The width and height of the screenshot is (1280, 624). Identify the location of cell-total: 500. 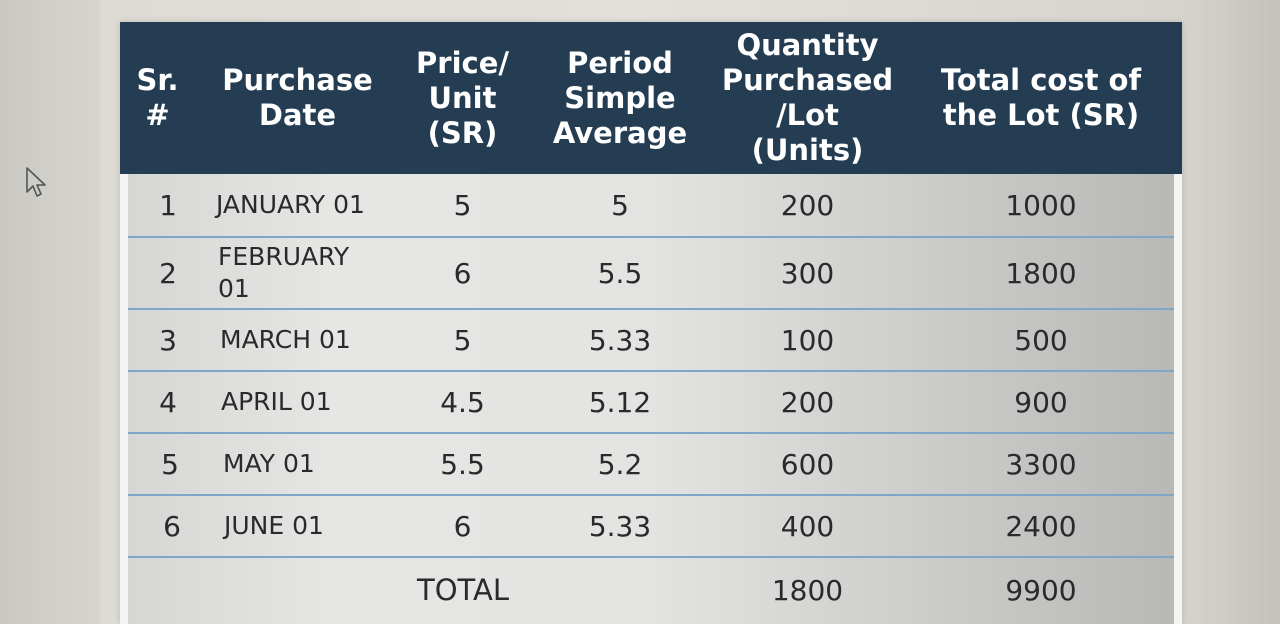
(1041, 340).